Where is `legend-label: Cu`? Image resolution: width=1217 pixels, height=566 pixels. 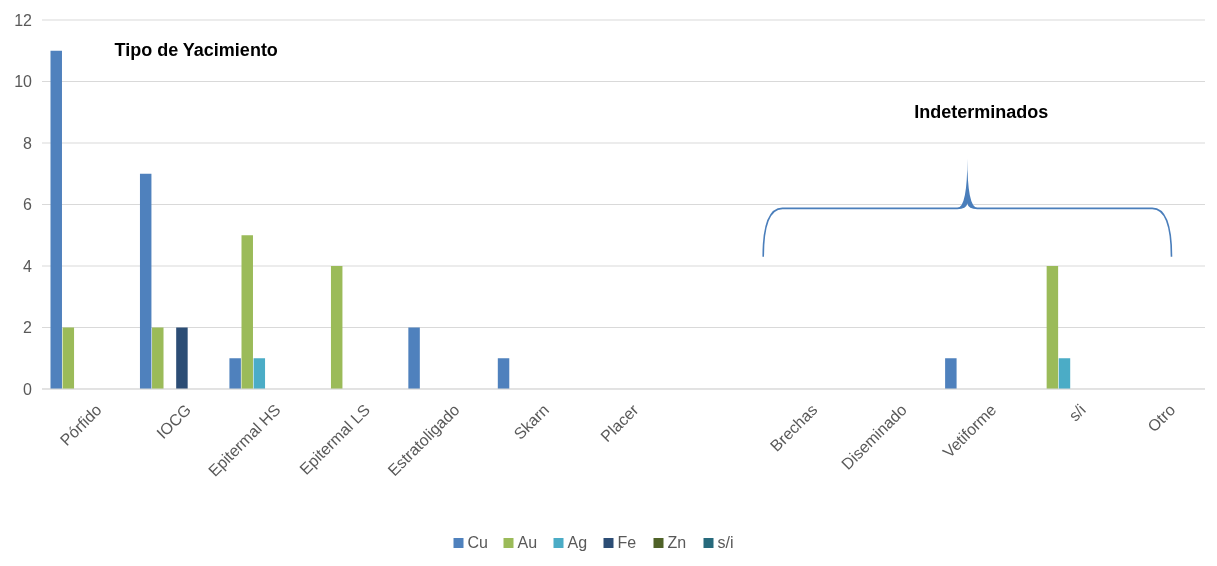 legend-label: Cu is located at coordinates (477, 542).